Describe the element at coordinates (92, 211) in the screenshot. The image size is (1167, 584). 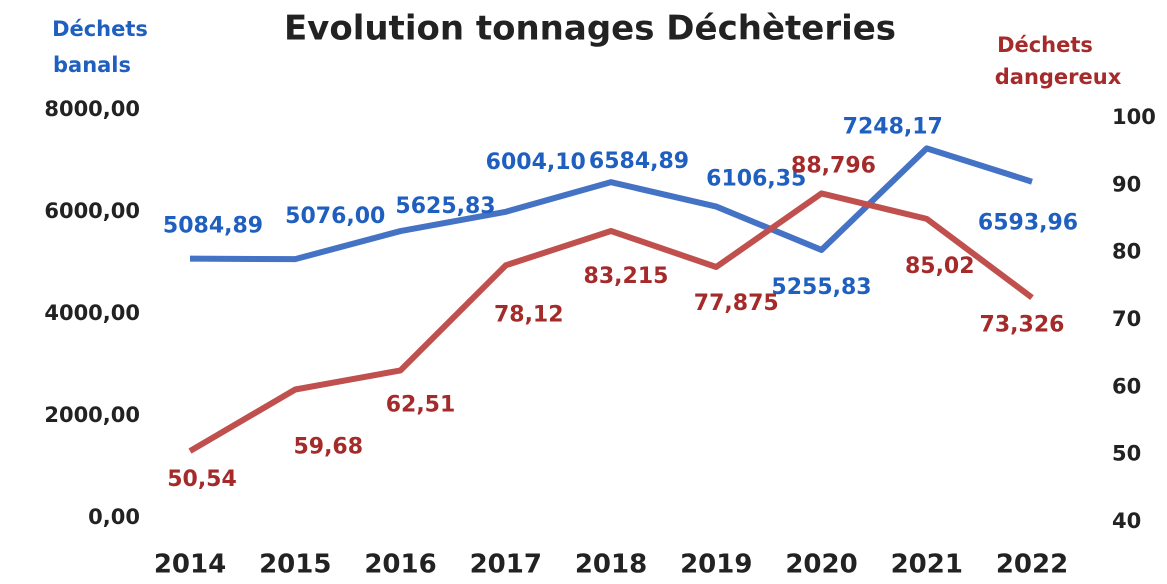
I see `y-tick-label: 6000,00` at that location.